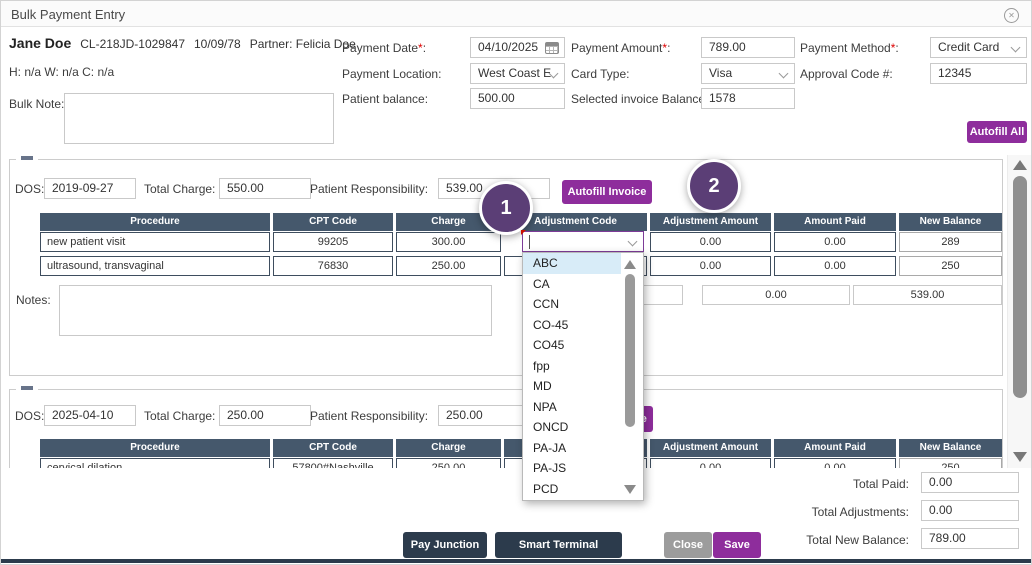 This screenshot has width=1032, height=565. I want to click on bulk-note-input, so click(199, 118).